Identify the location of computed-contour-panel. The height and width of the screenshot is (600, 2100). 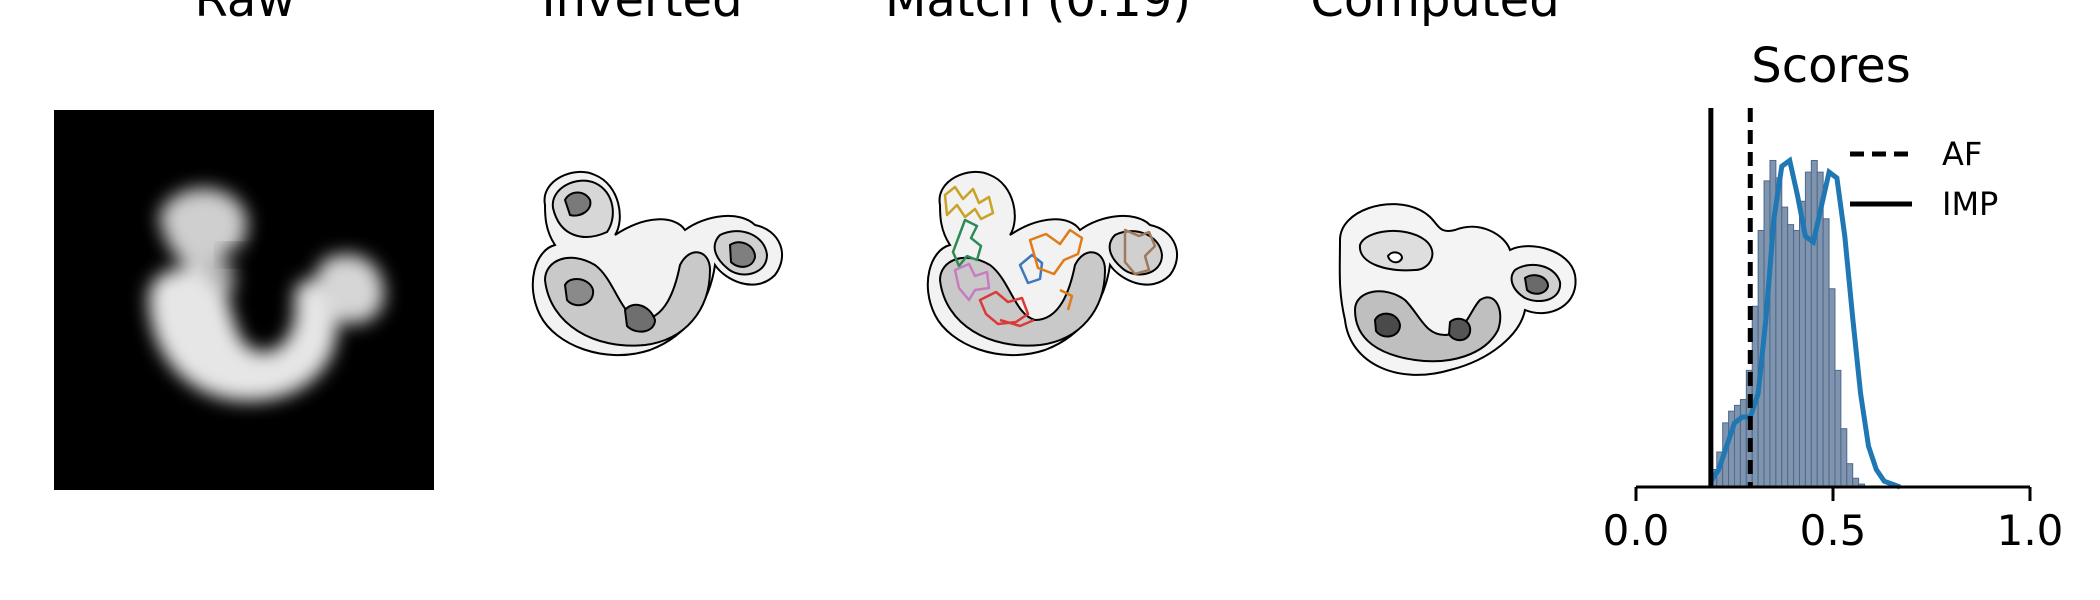
(1460, 290).